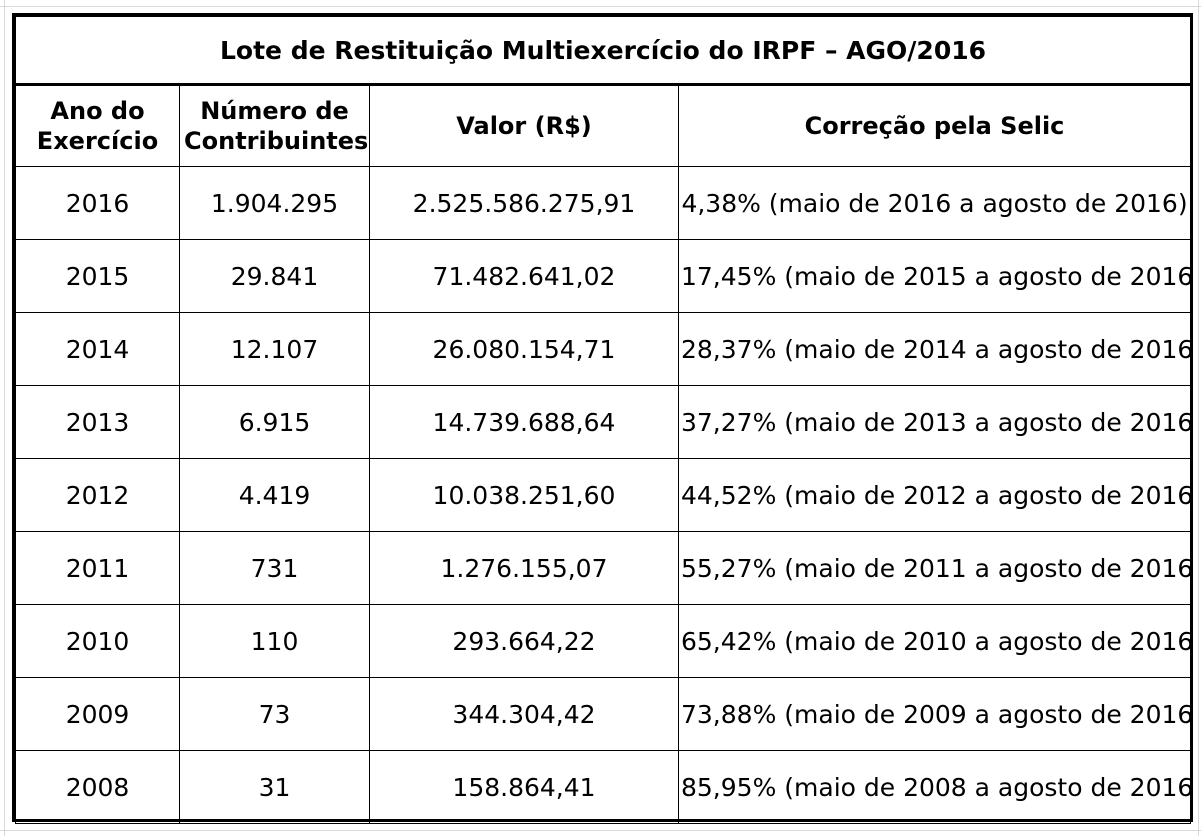  I want to click on cell-valor: 10.038.251,60, so click(524, 495).